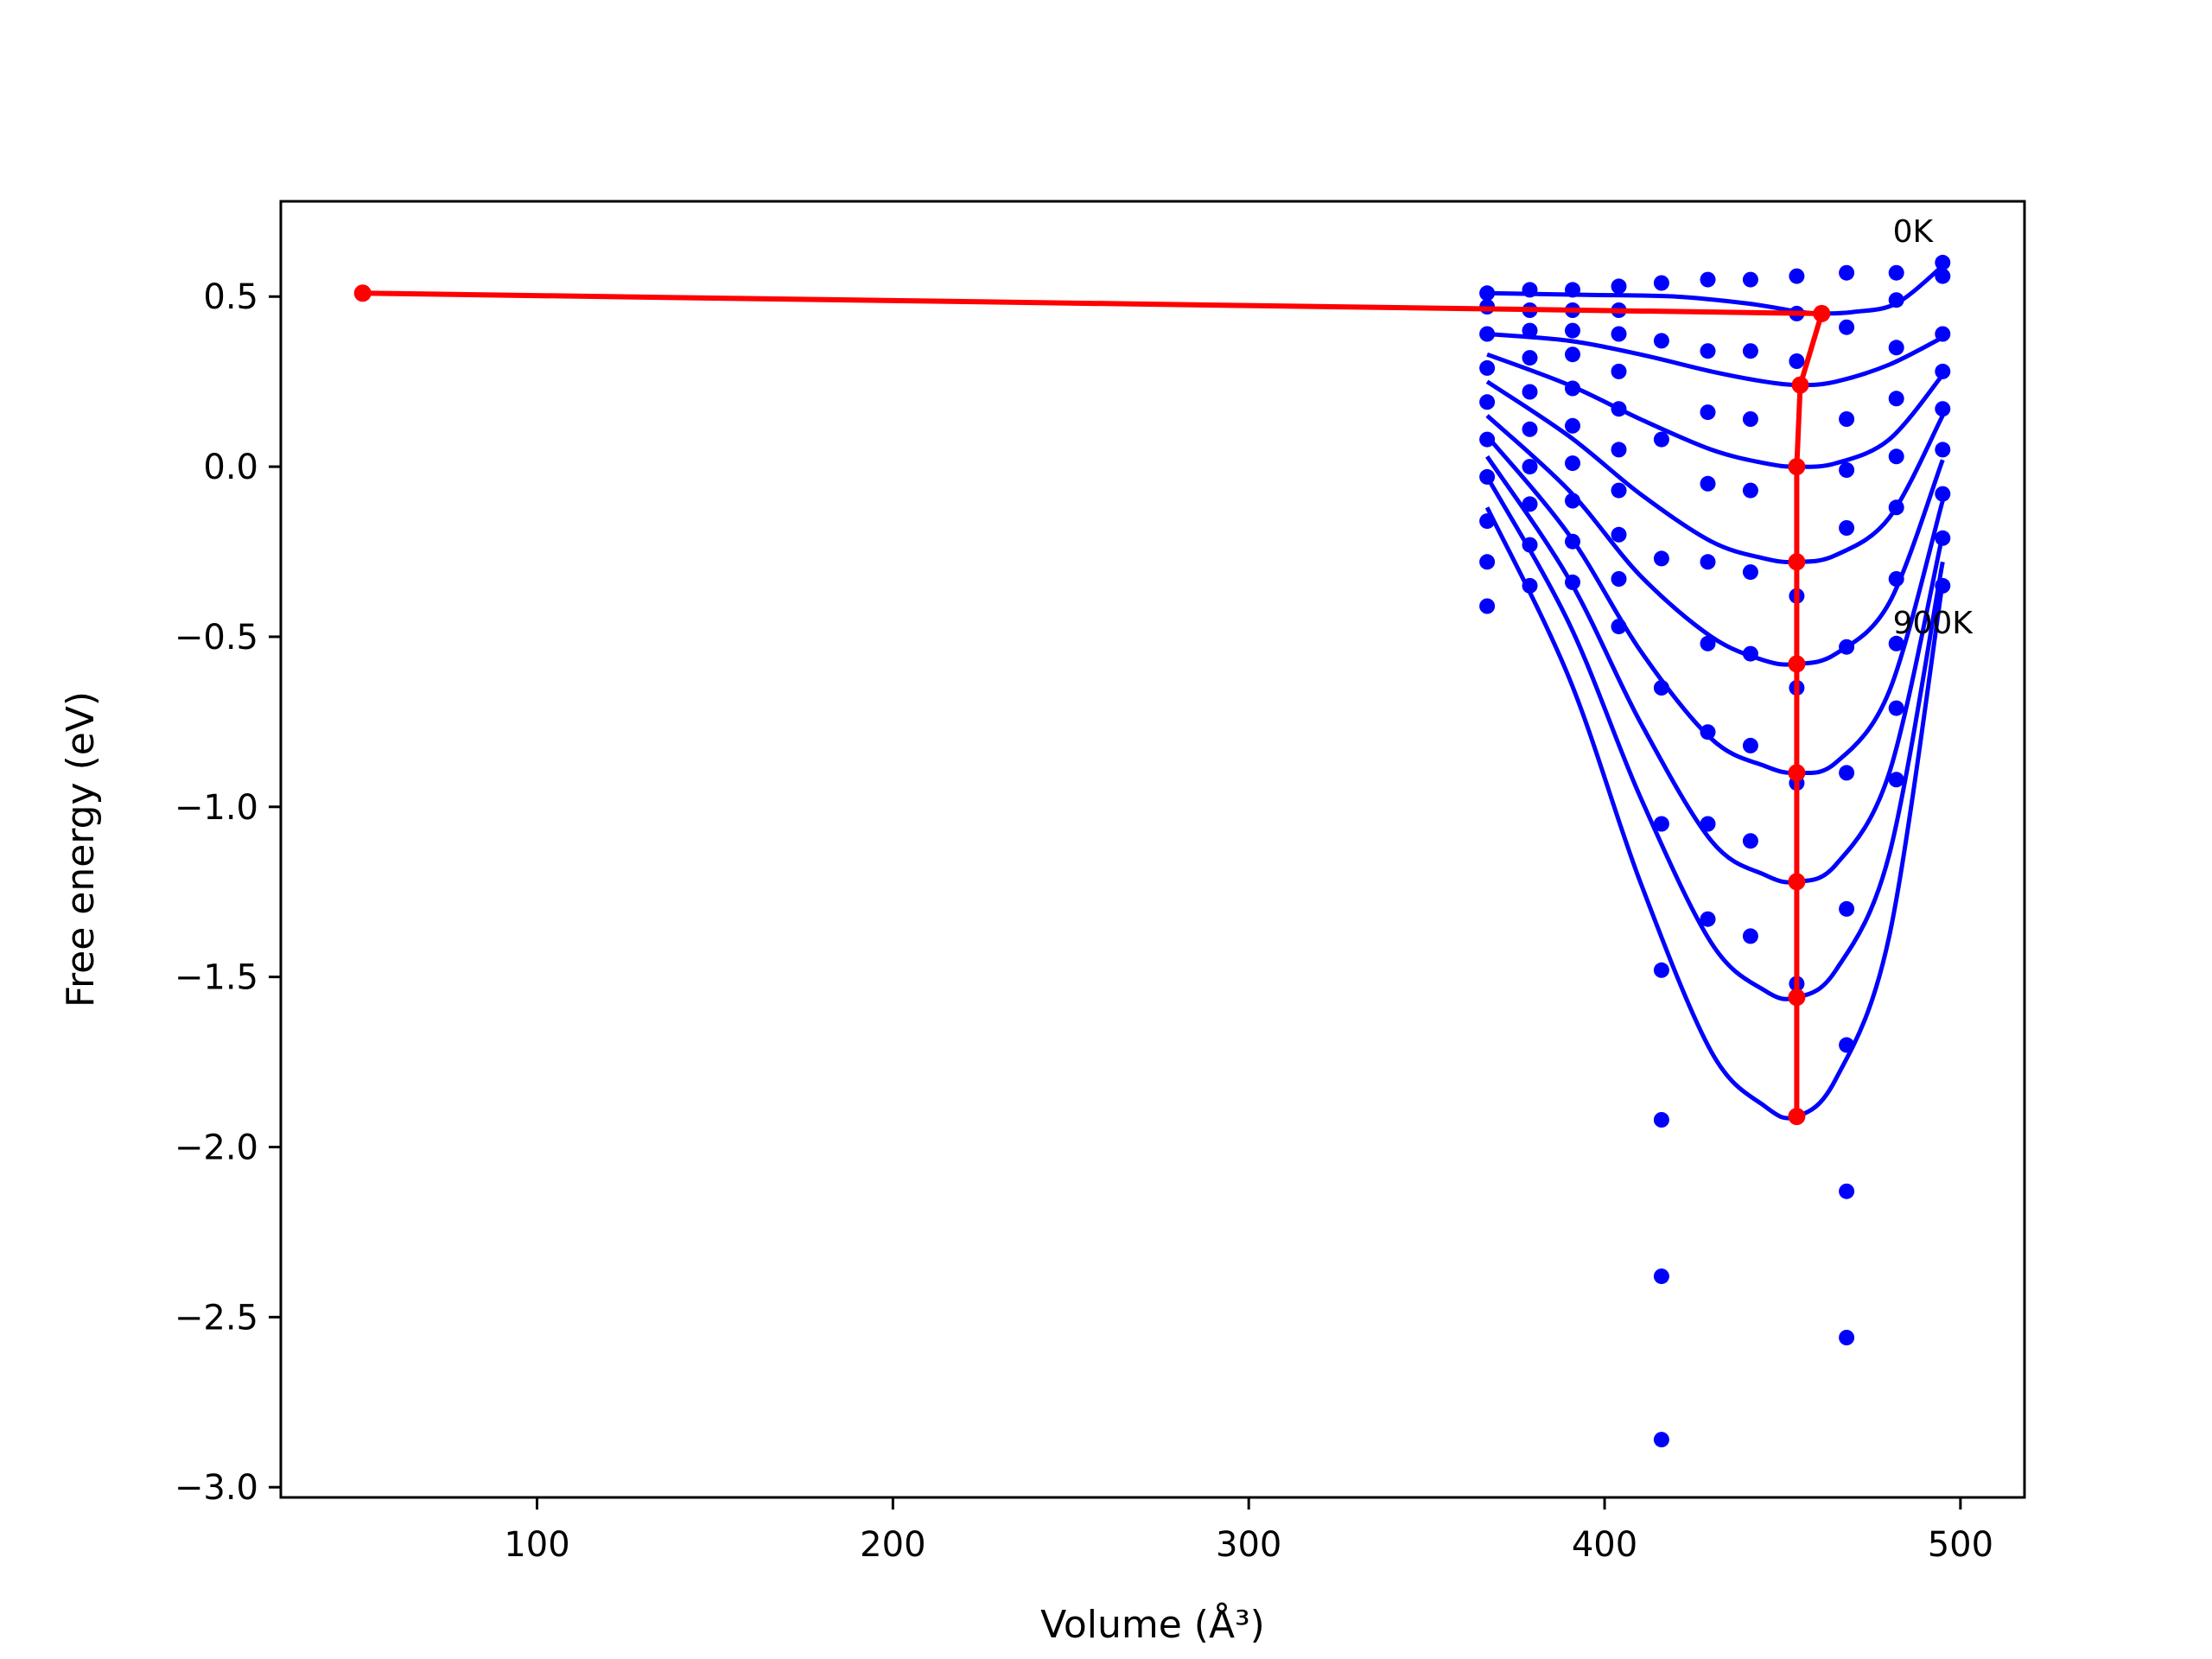 The image size is (2212, 1659). Describe the element at coordinates (1152, 1624) in the screenshot. I see `x-axis-label: Volume (Å³)` at that location.